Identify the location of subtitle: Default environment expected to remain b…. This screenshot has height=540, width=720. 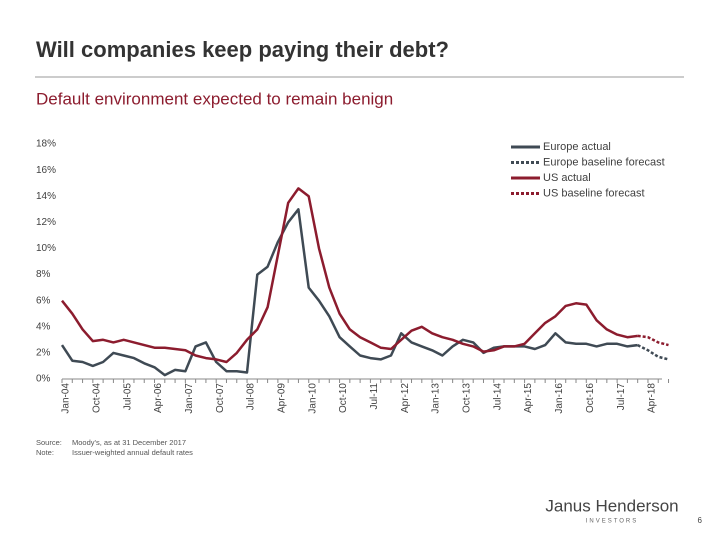
(214, 98).